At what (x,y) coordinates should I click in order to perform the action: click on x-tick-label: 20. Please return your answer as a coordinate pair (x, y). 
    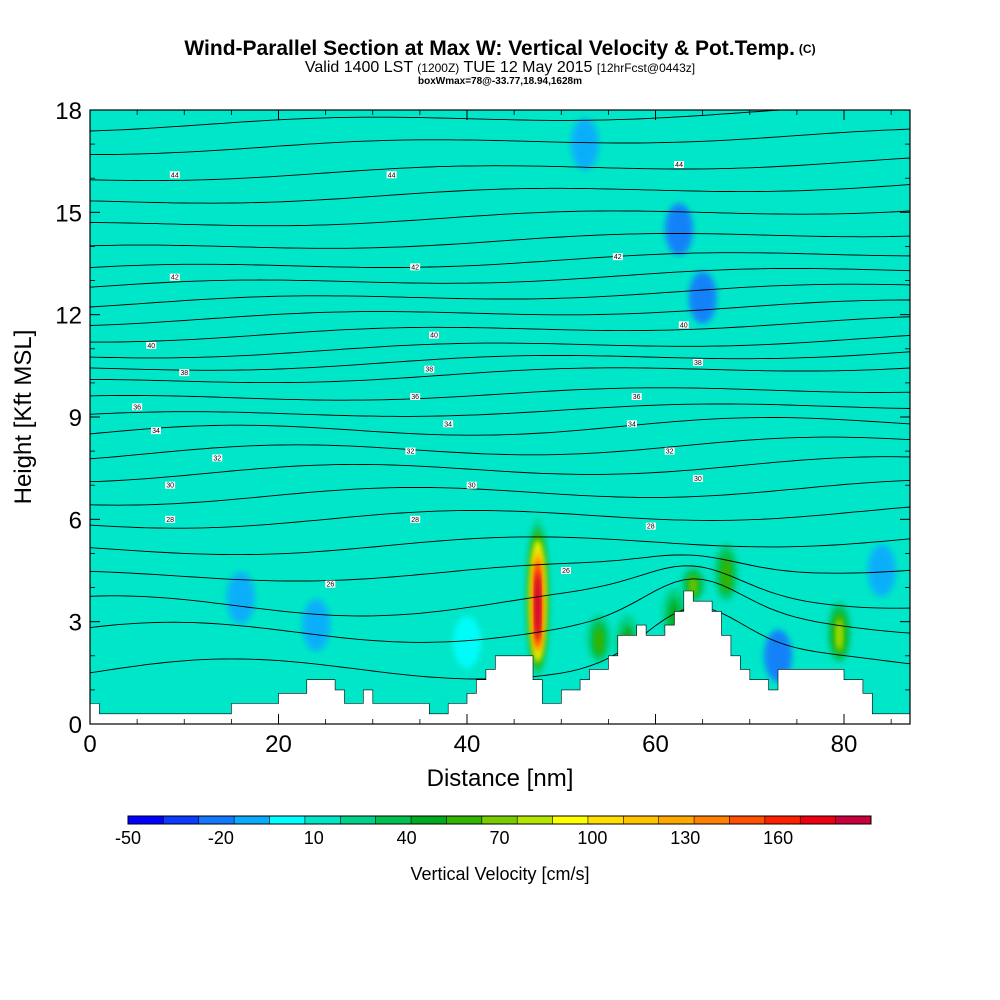
    Looking at the image, I should click on (278, 744).